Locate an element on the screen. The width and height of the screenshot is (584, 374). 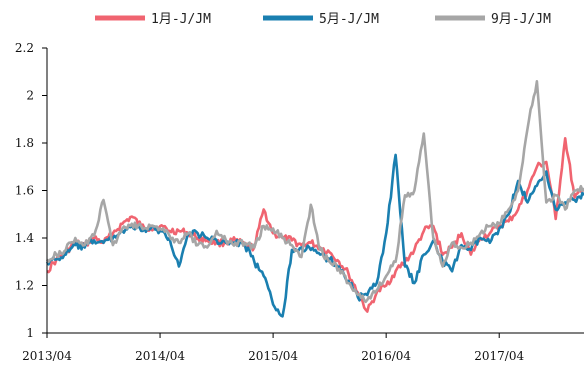
y-tick-label: 1.8 is located at coordinates (24, 143).